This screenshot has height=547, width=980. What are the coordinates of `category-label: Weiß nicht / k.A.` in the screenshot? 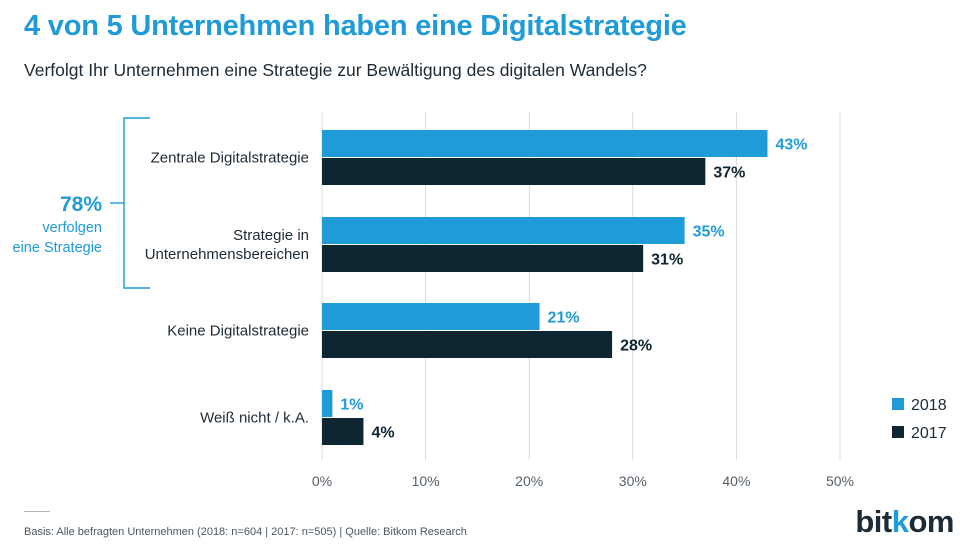 It's located at (254, 418).